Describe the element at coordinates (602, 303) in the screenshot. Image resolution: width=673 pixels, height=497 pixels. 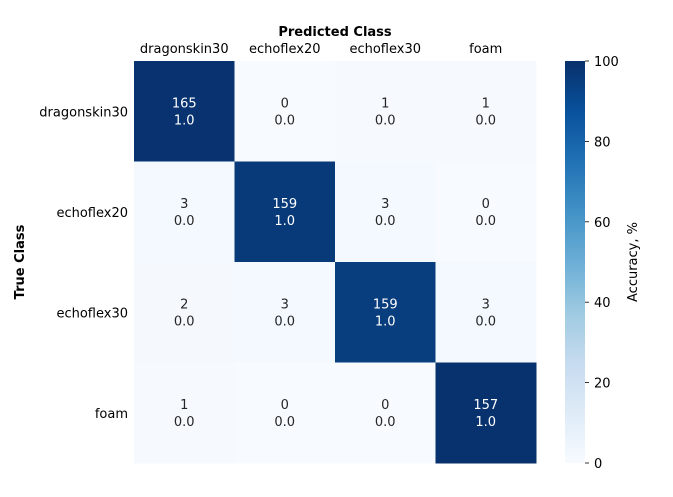
I see `colorbar-tick-label: 40` at that location.